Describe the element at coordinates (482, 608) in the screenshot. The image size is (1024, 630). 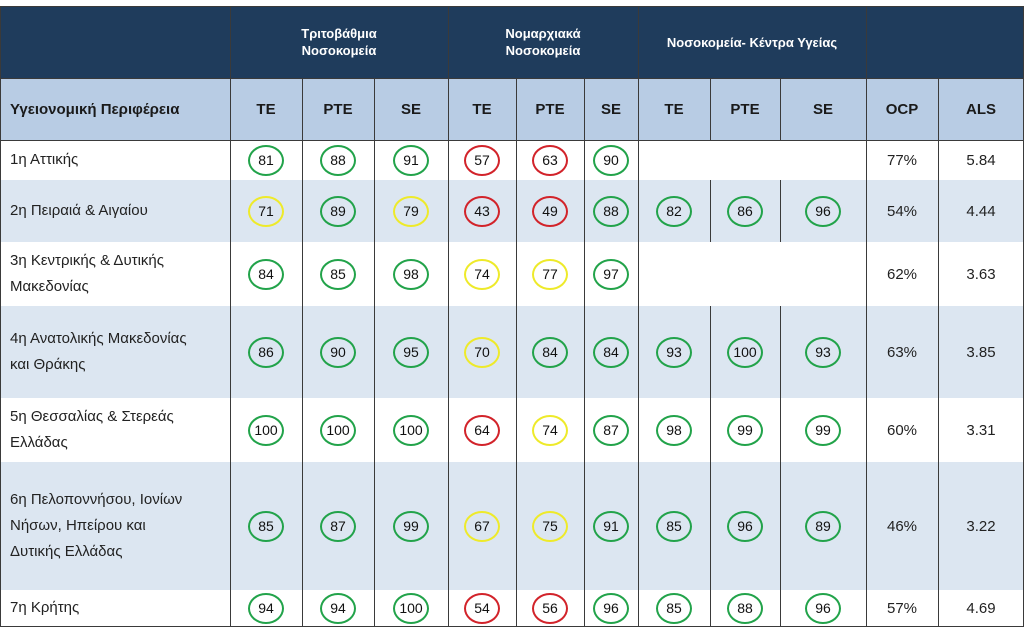
I see `score-cell: 54` at that location.